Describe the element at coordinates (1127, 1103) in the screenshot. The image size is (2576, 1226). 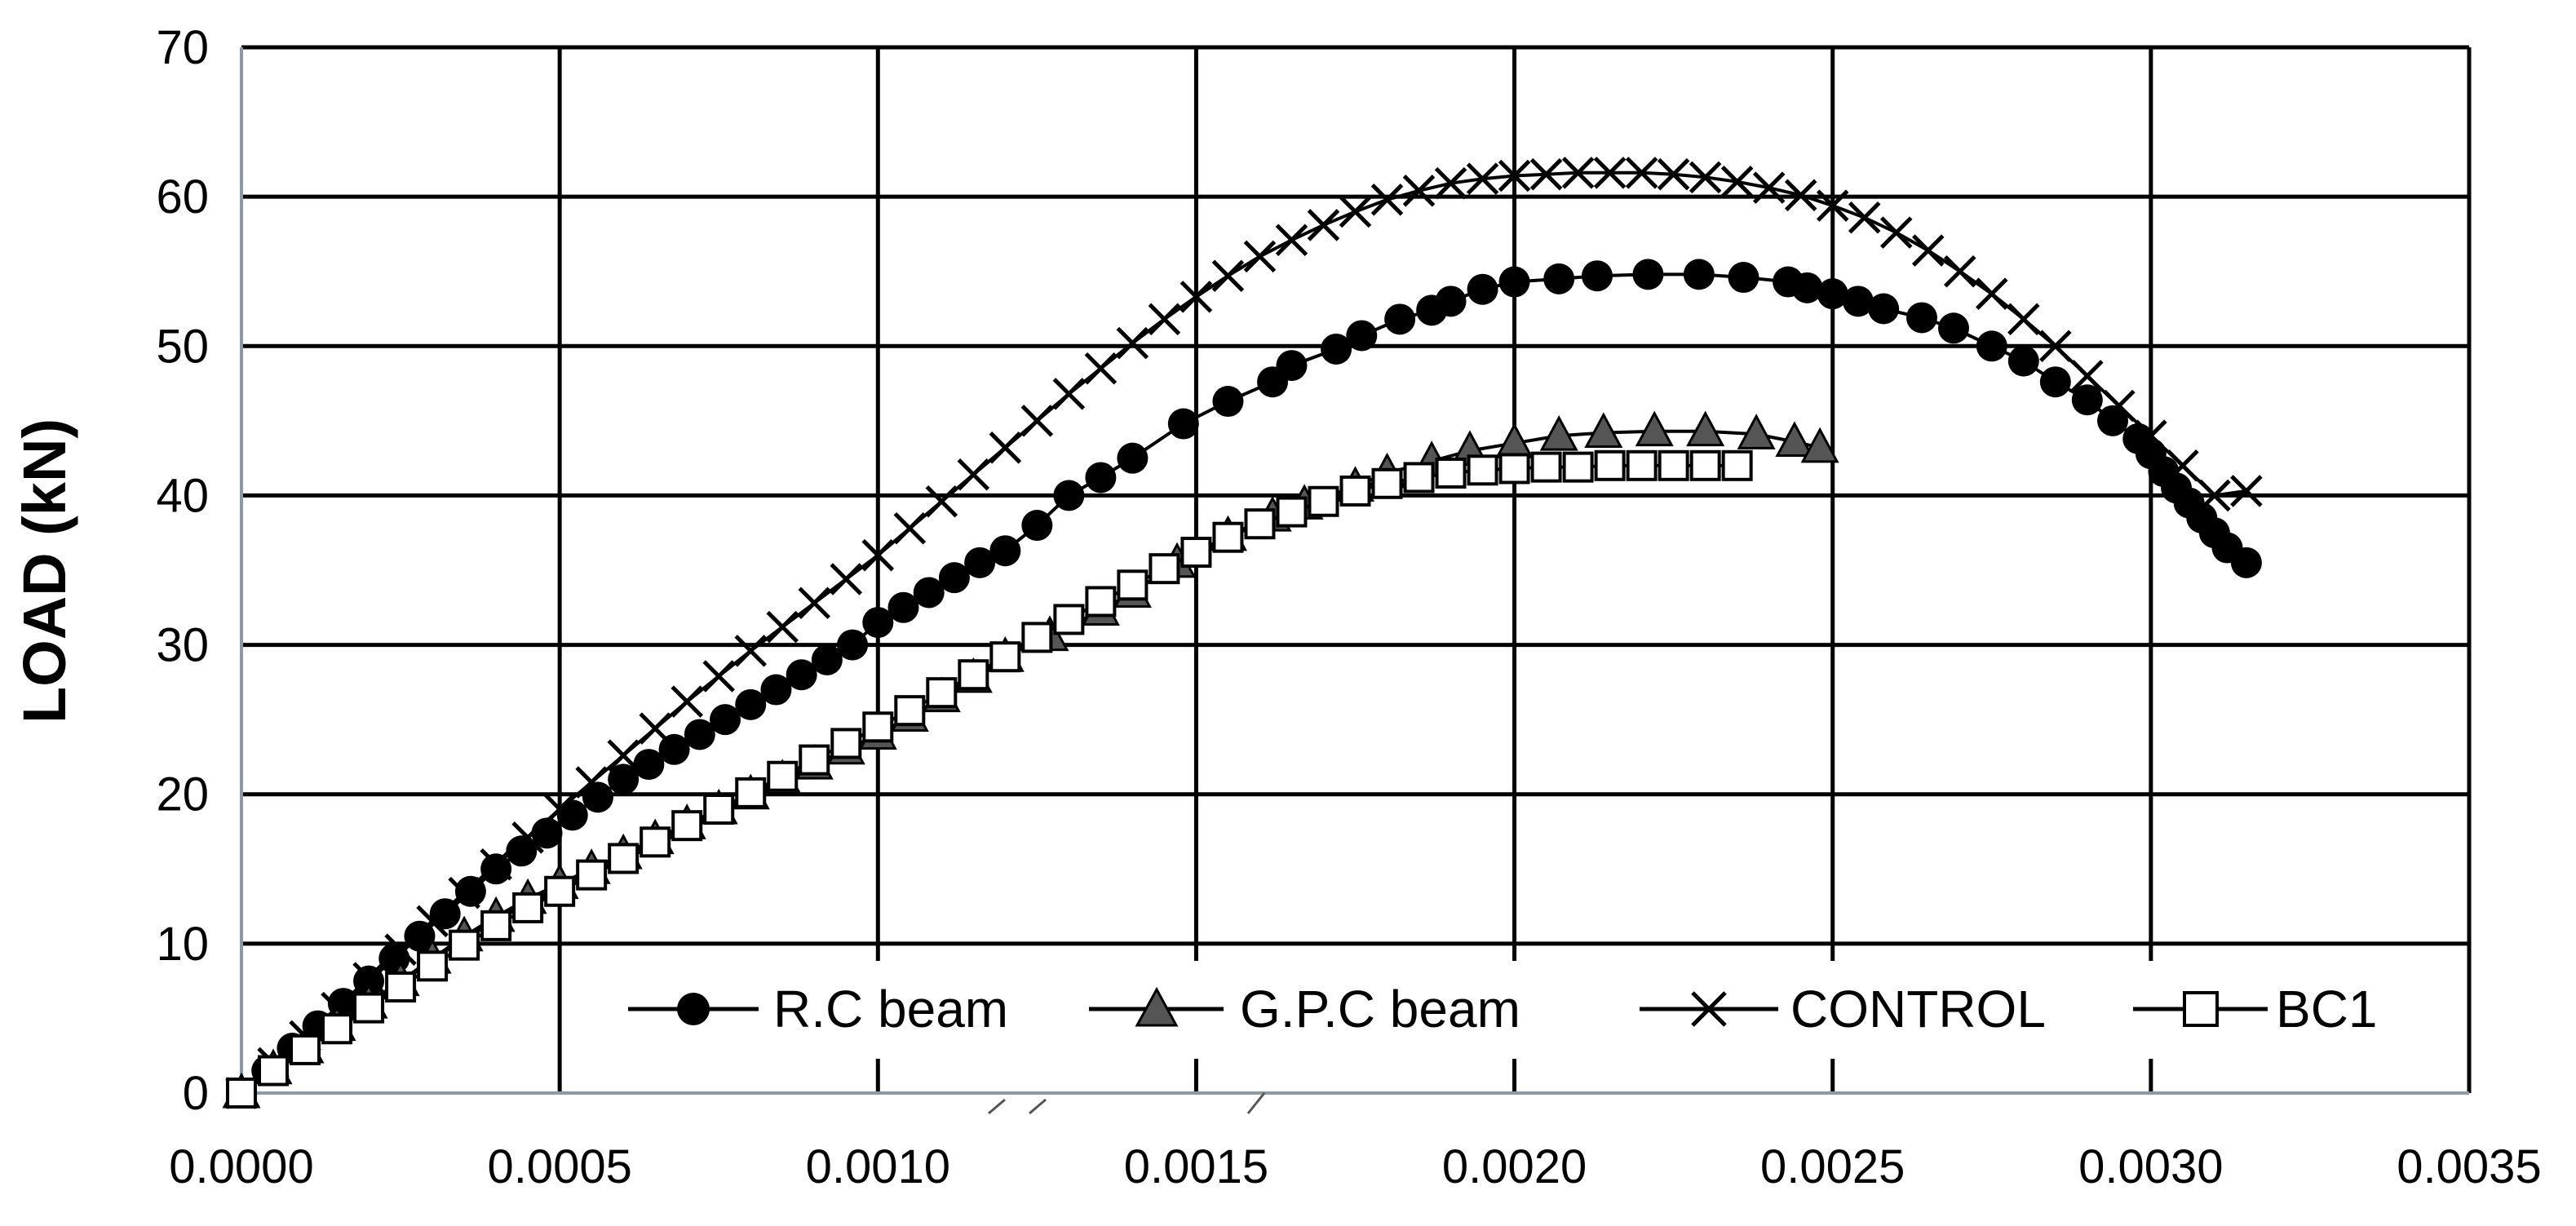
I see `axis-break-marks` at that location.